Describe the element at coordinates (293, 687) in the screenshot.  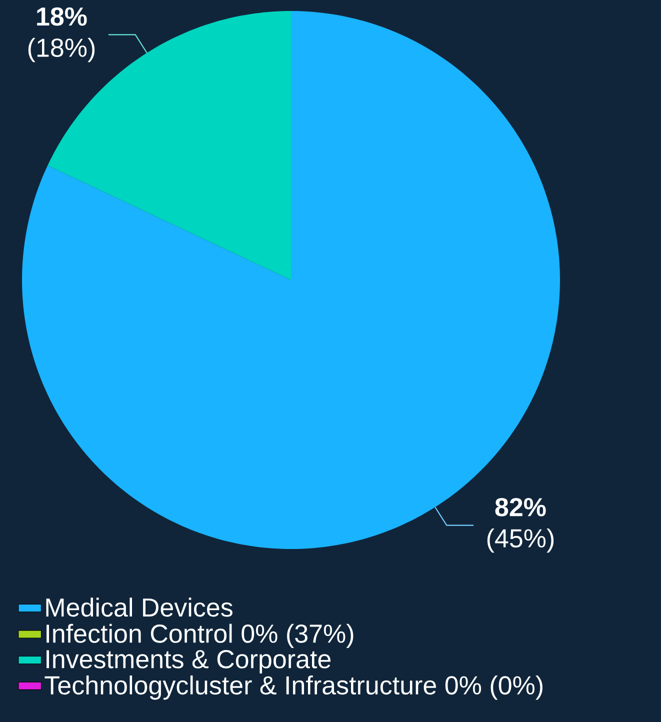
I see `legend-label: Technologycluster & Infrastructure 0% (0%)` at that location.